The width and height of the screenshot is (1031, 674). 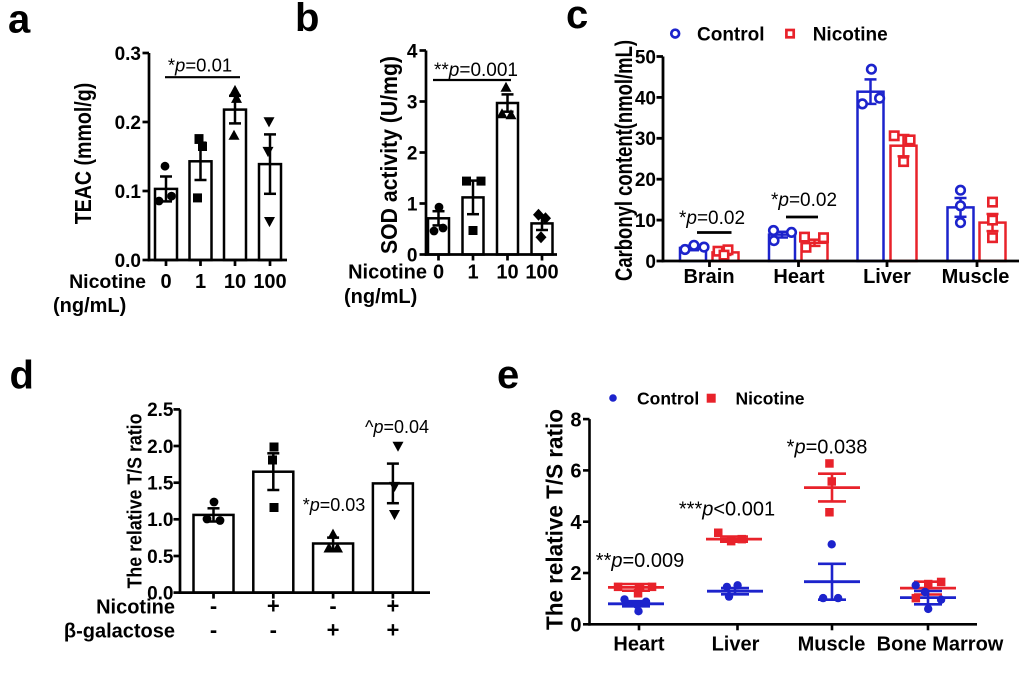 I want to click on svg-text: 8, so click(x=575, y=420).